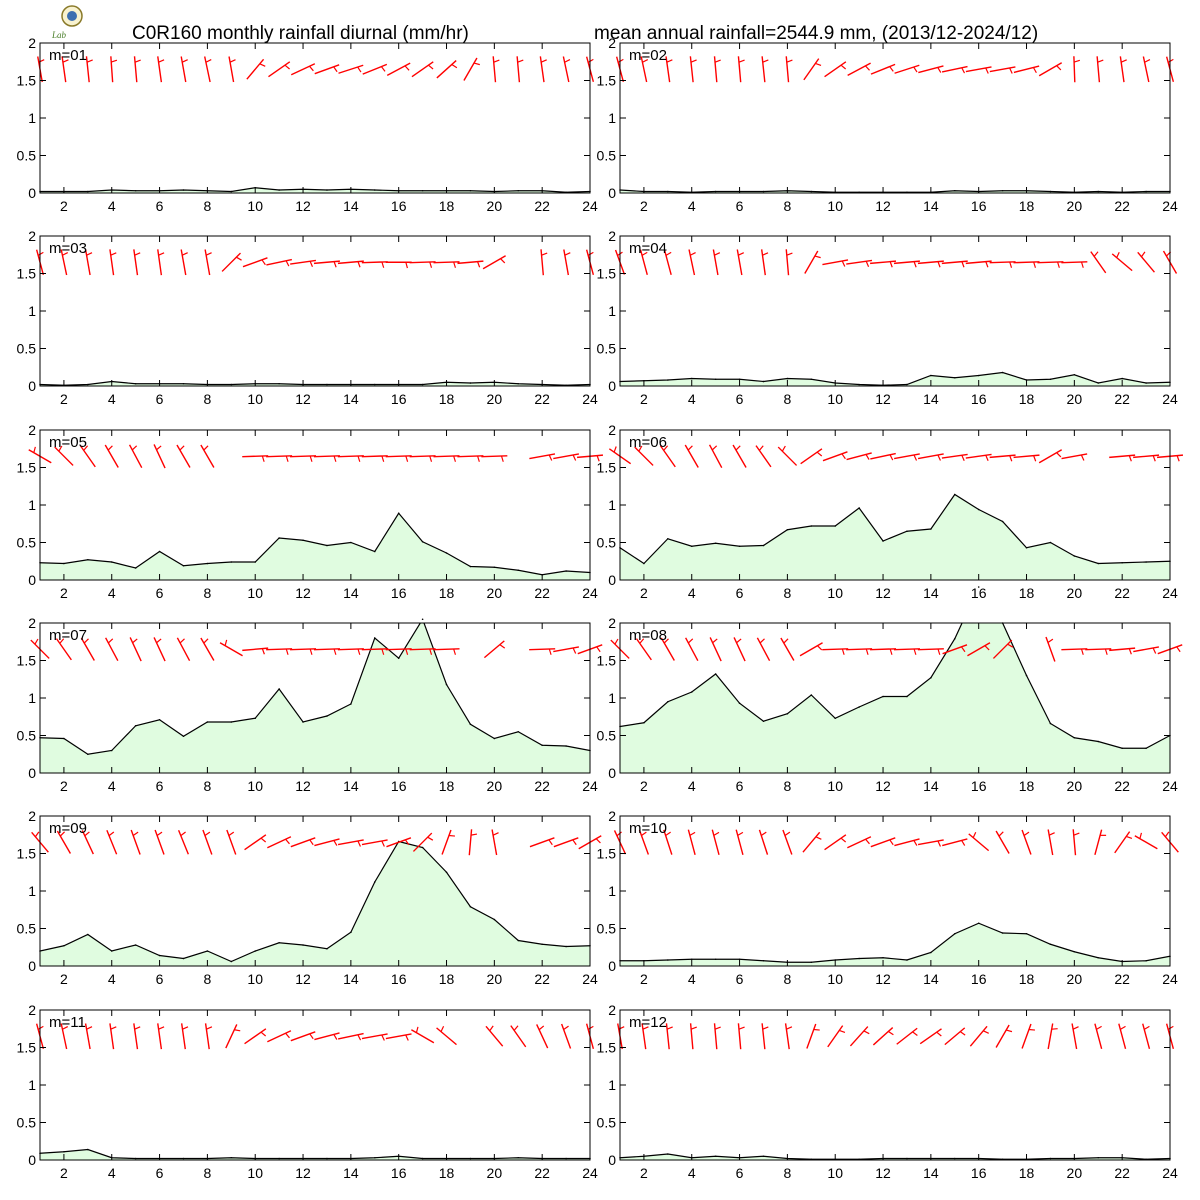  What do you see at coordinates (67, 1022) in the screenshot?
I see `panel-label: m=11` at bounding box center [67, 1022].